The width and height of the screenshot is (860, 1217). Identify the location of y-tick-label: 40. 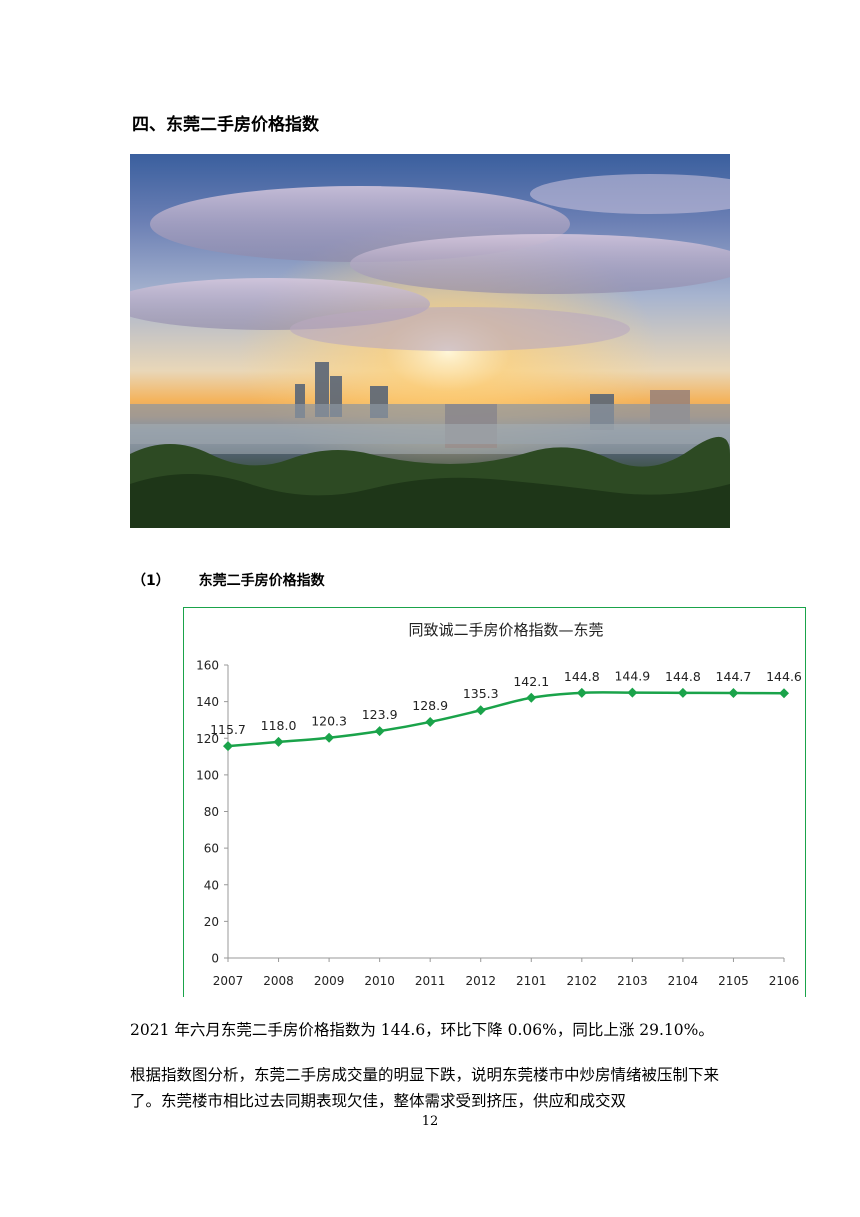
(211, 885).